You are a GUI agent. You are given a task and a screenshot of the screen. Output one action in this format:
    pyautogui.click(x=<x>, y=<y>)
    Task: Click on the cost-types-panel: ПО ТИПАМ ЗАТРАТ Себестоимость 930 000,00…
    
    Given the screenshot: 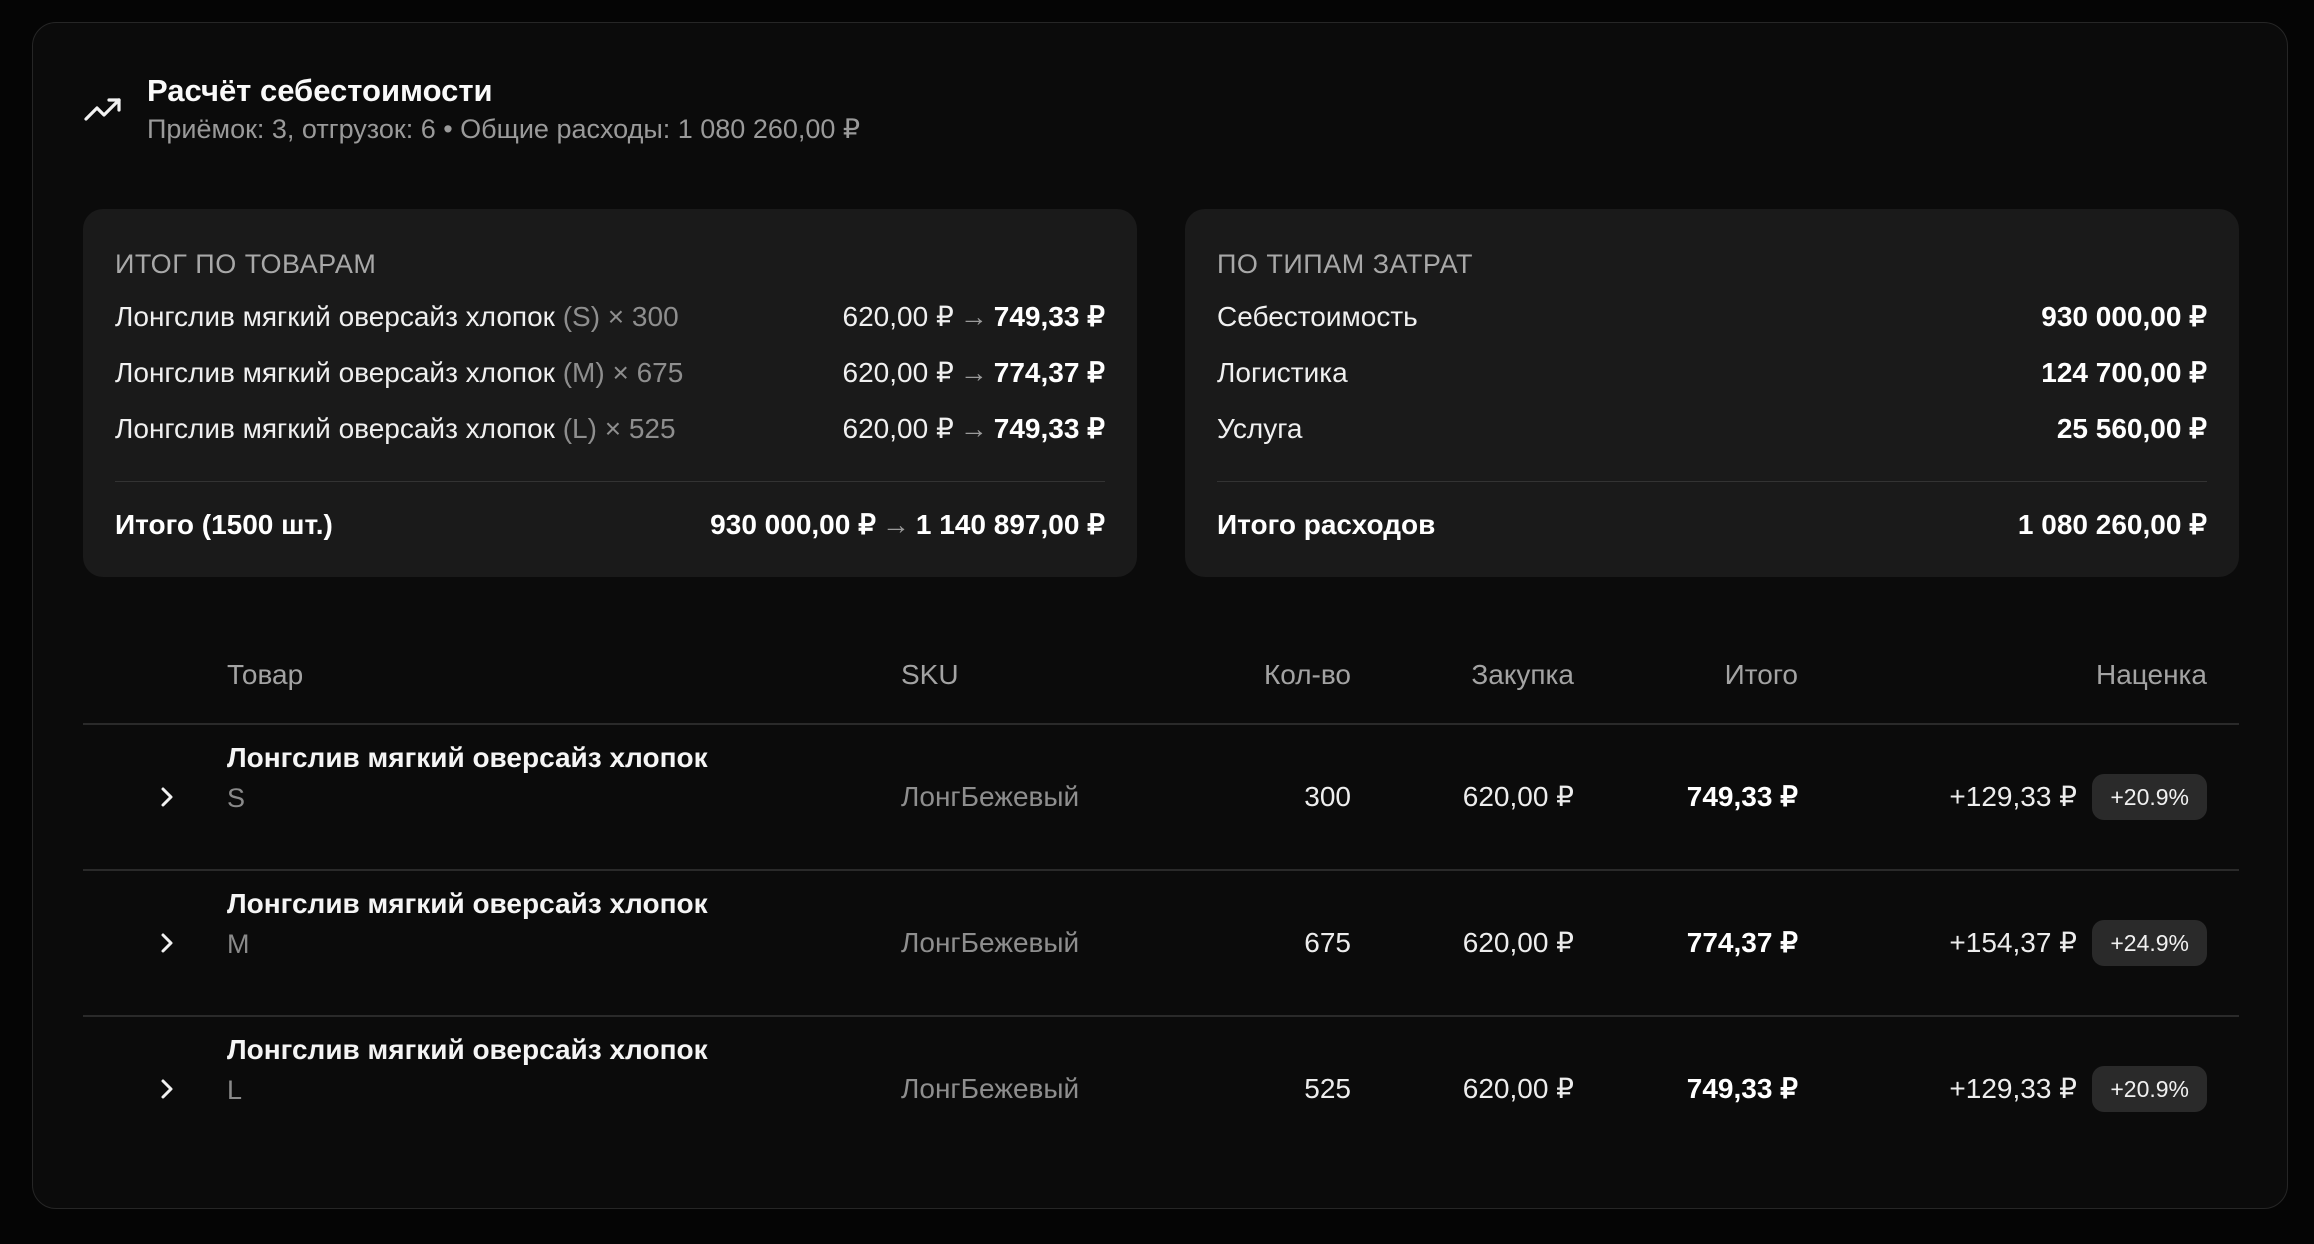 What is the action you would take?
    pyautogui.click(x=1712, y=393)
    